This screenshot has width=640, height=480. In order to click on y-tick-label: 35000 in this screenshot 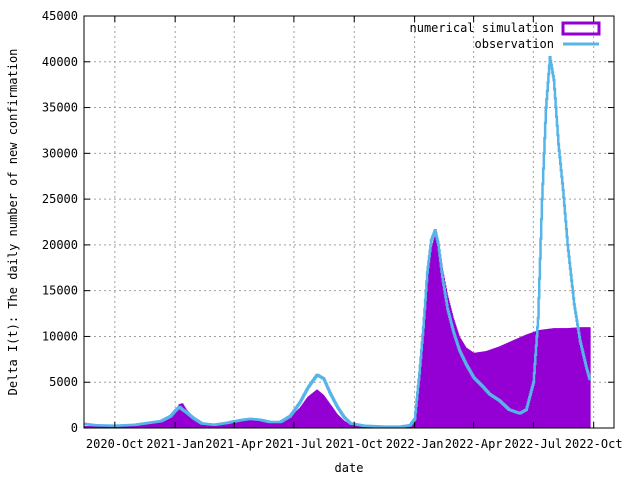, I will do `click(60, 108)`.